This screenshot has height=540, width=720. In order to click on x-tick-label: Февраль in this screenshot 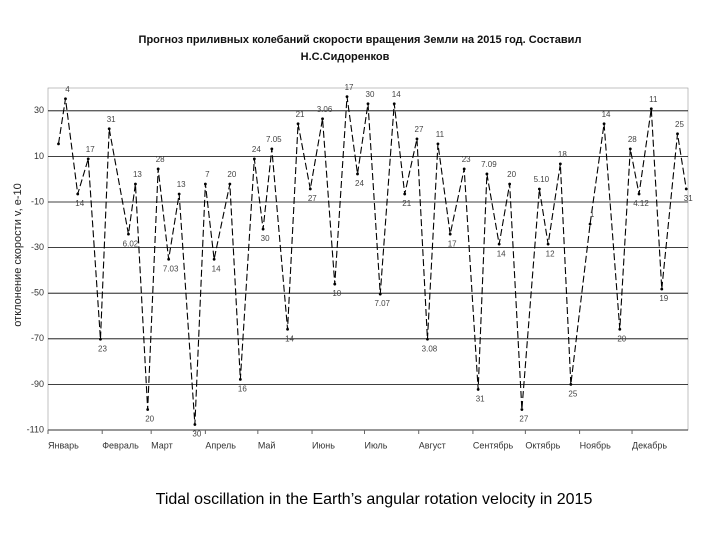, I will do `click(120, 445)`.